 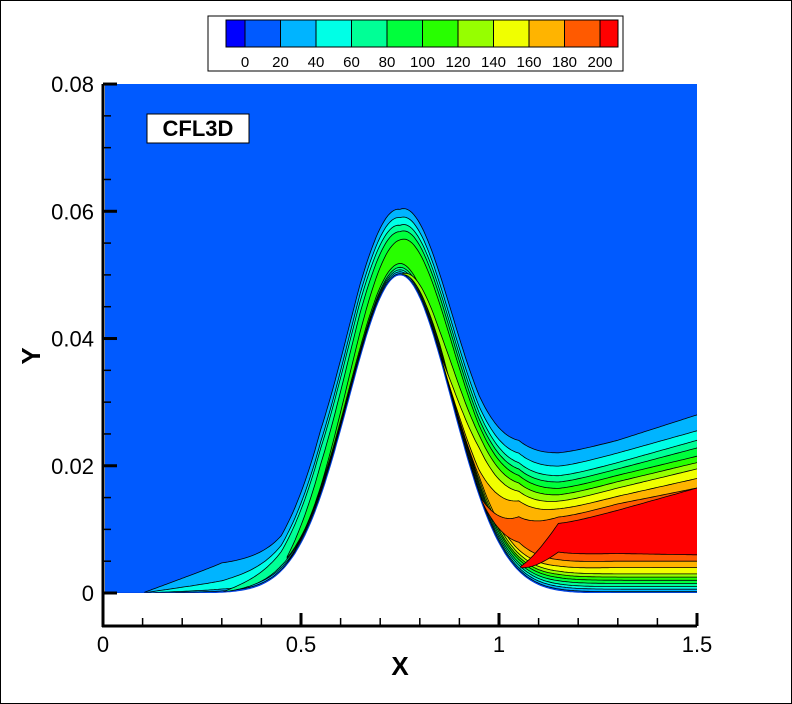 I want to click on legend-label: 80, so click(x=387, y=62).